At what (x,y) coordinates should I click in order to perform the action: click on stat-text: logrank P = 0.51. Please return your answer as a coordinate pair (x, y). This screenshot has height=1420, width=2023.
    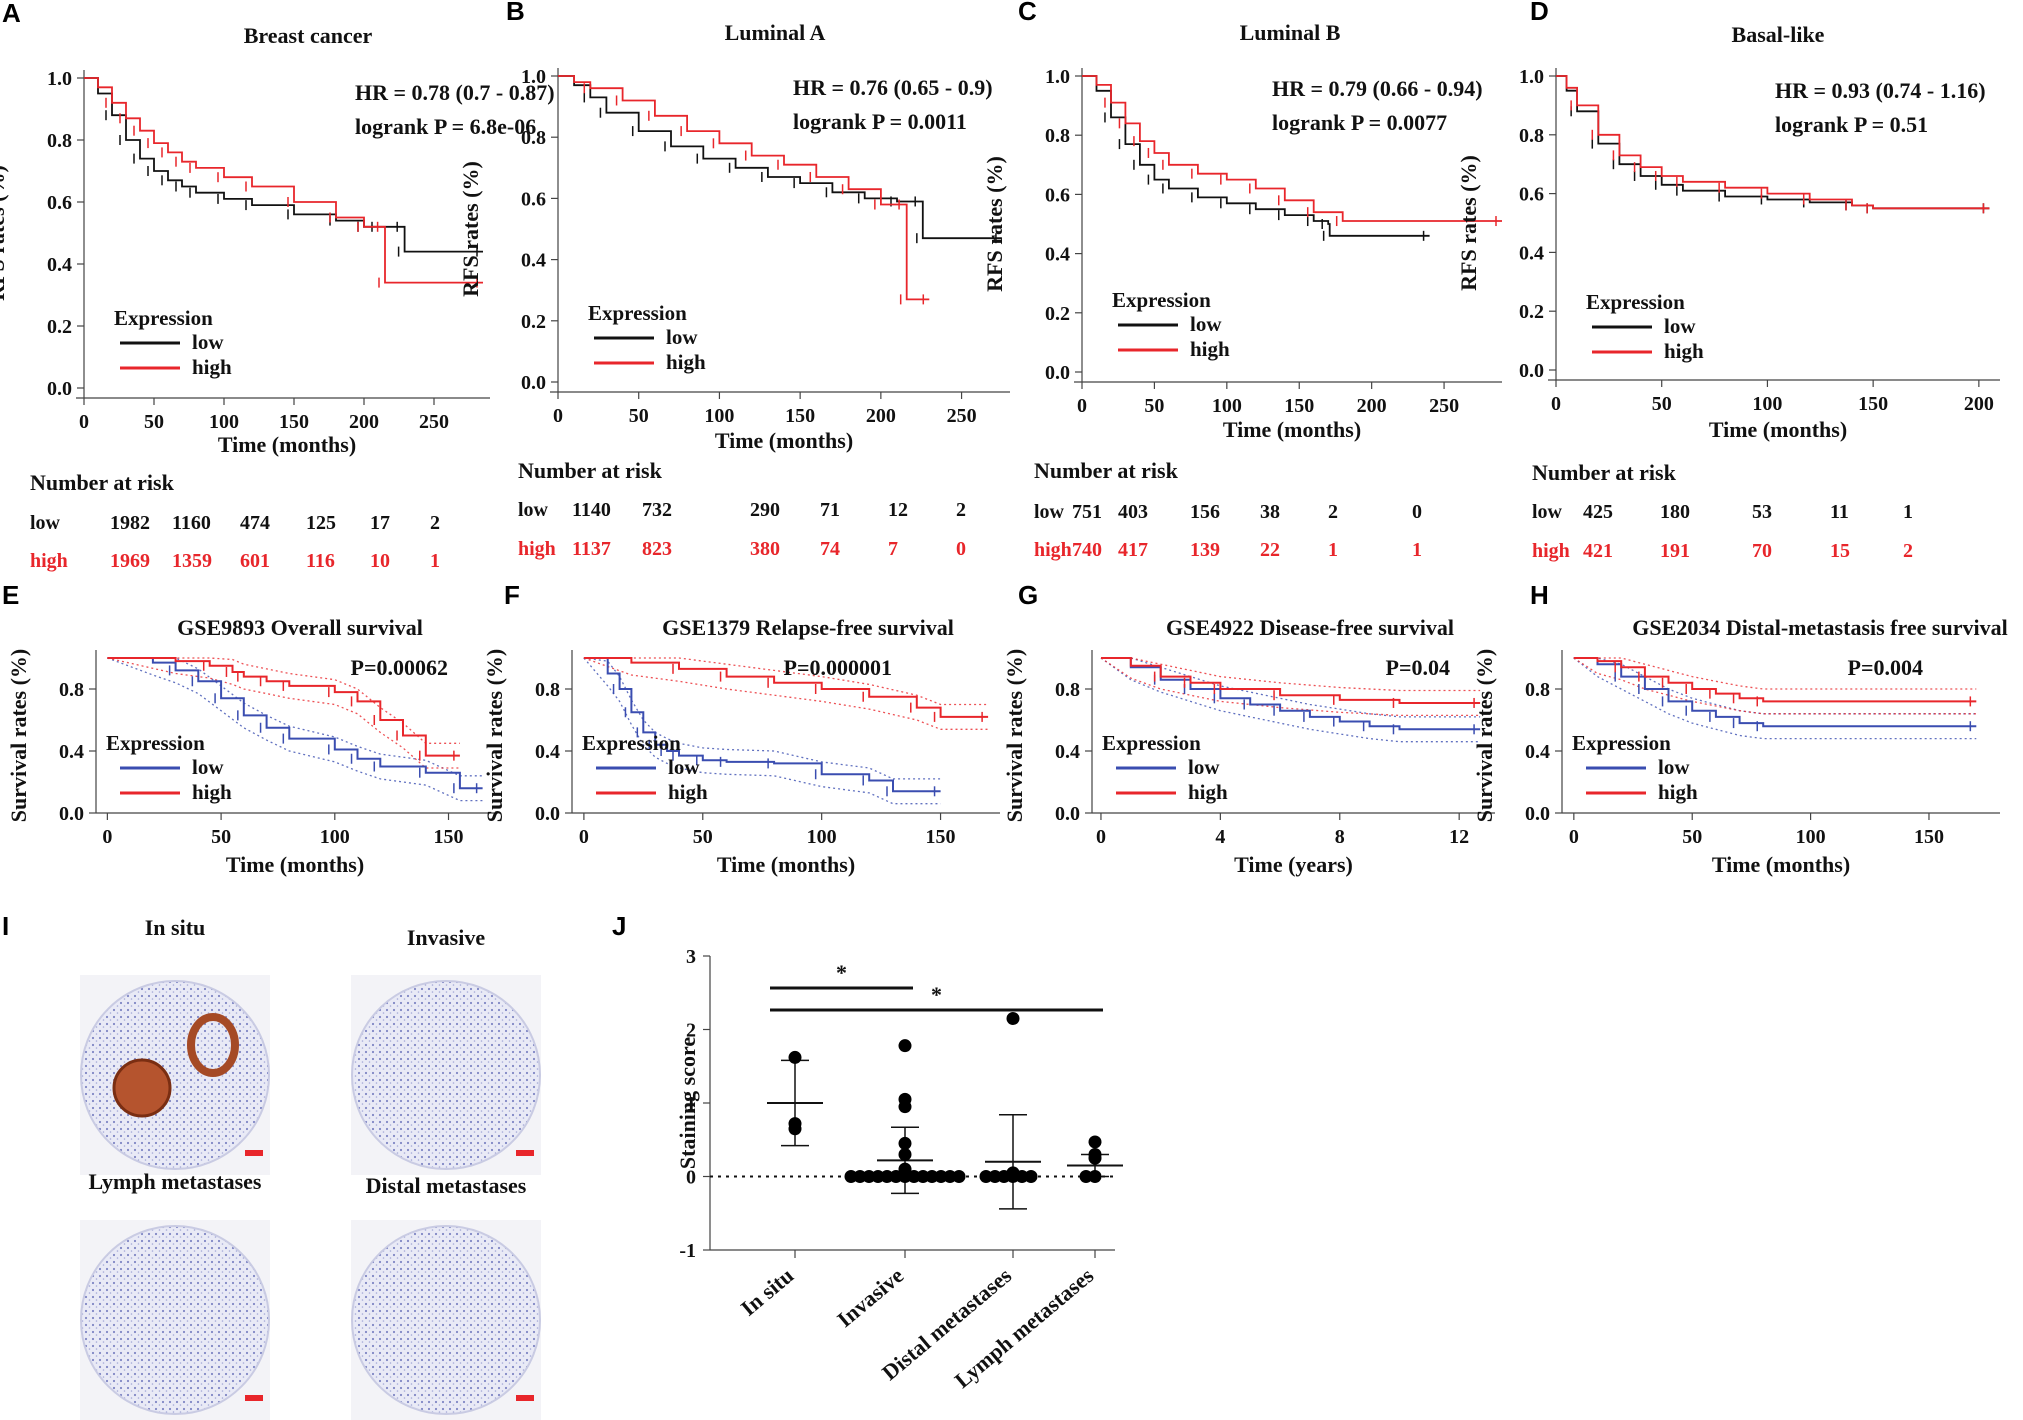
    Looking at the image, I should click on (1851, 124).